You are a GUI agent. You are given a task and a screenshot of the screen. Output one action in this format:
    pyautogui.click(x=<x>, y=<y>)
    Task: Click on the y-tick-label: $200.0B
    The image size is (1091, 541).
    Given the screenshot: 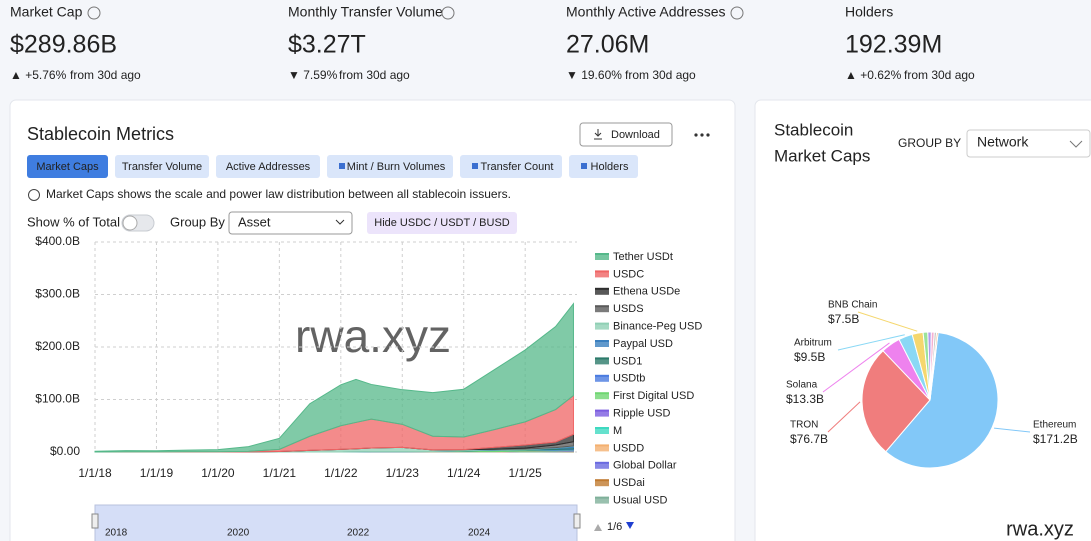 What is the action you would take?
    pyautogui.click(x=57, y=346)
    